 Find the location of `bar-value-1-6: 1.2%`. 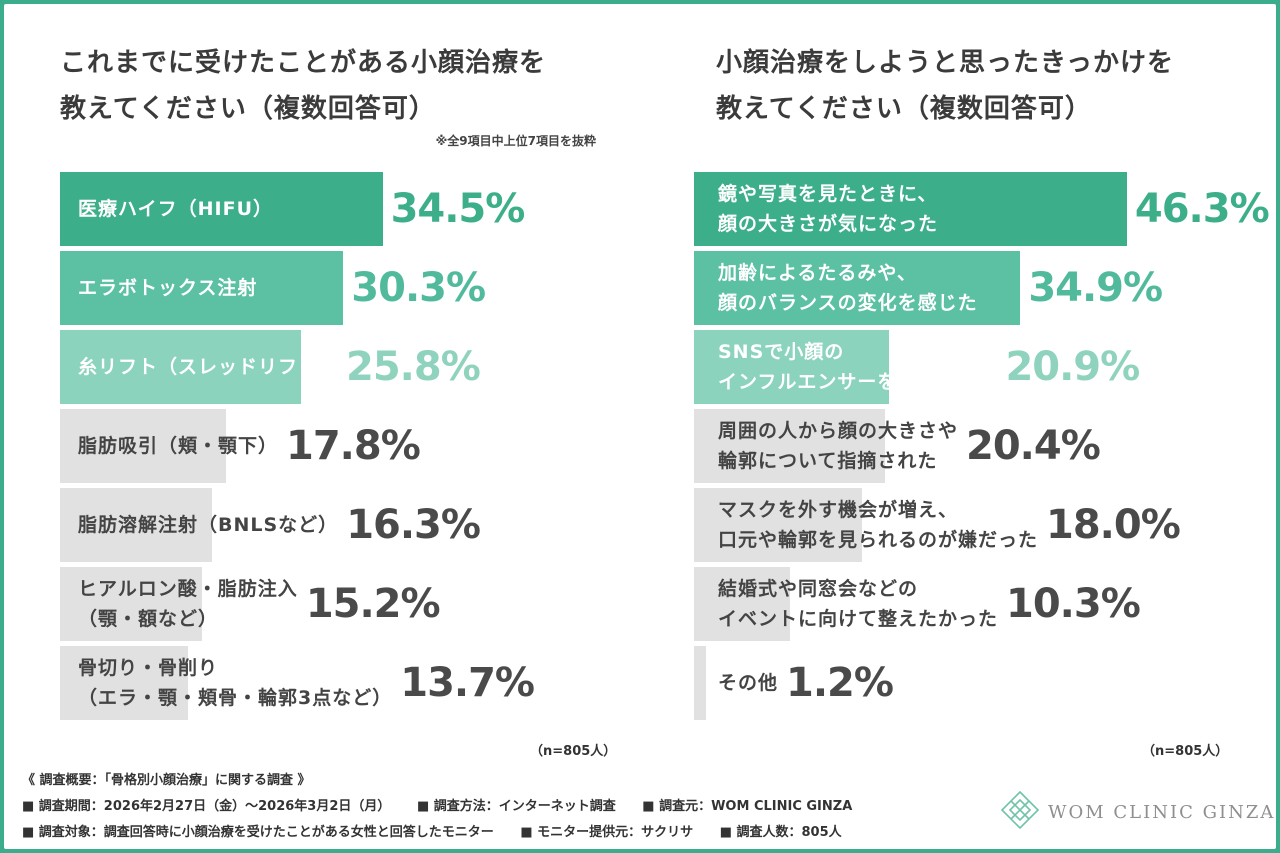

bar-value-1-6: 1.2% is located at coordinates (840, 683).